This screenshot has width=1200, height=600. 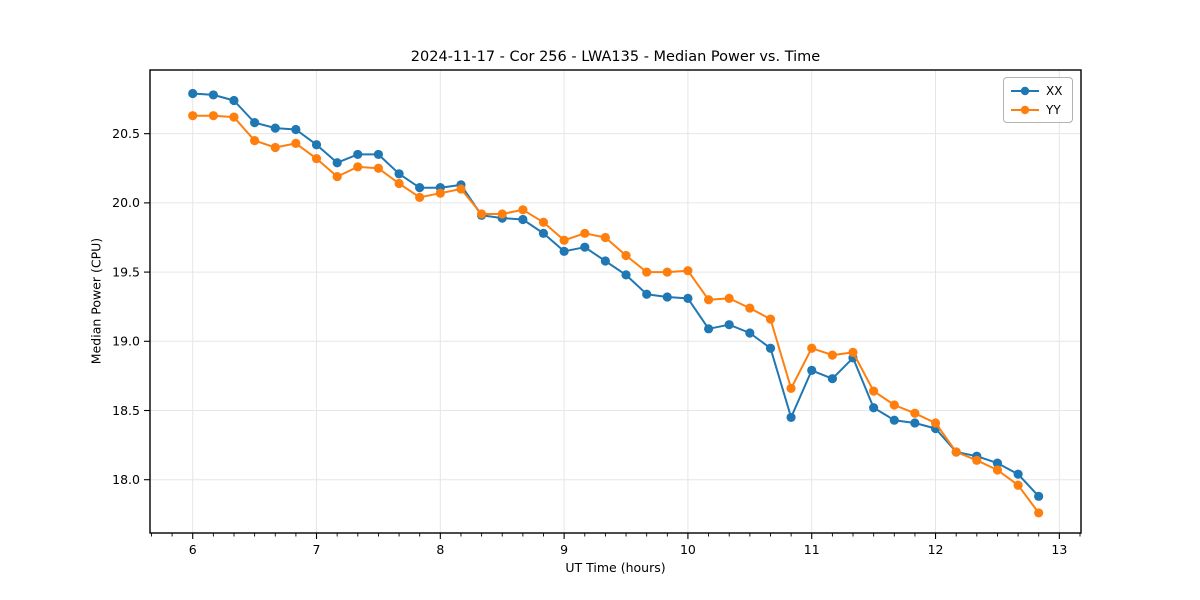 I want to click on legend: XX YY, so click(x=1038, y=100).